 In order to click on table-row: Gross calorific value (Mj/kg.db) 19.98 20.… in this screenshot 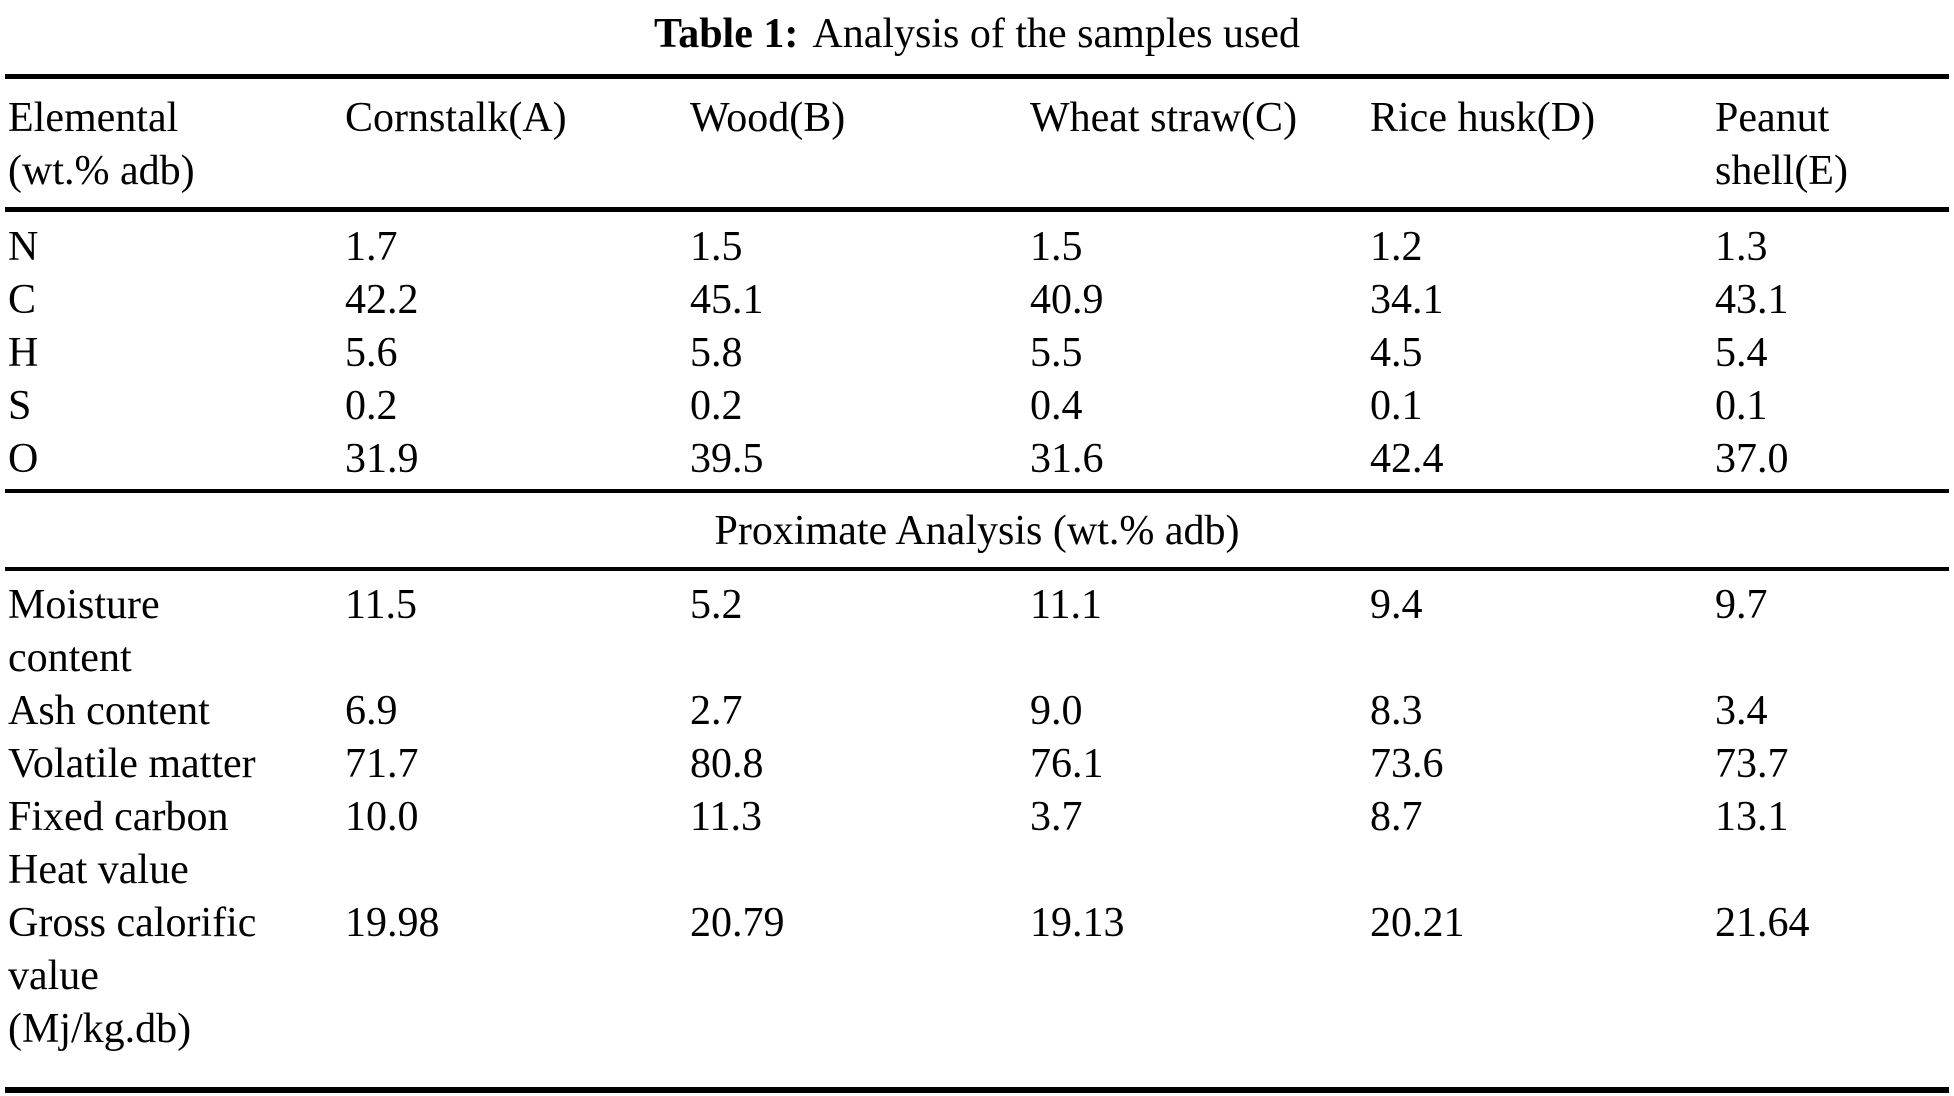, I will do `click(977, 976)`.